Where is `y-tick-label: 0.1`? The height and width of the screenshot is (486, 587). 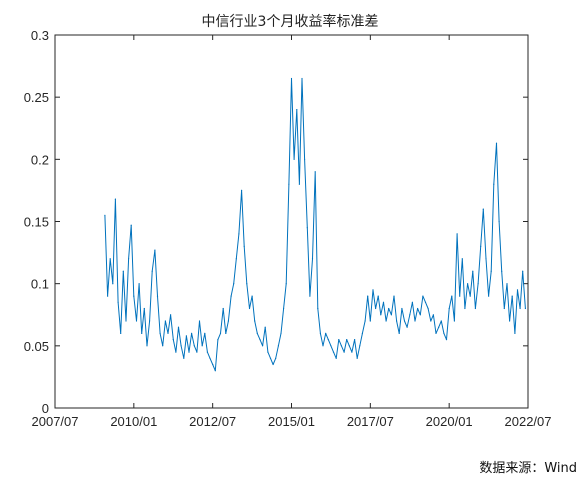 y-tick-label: 0.1 is located at coordinates (40, 284).